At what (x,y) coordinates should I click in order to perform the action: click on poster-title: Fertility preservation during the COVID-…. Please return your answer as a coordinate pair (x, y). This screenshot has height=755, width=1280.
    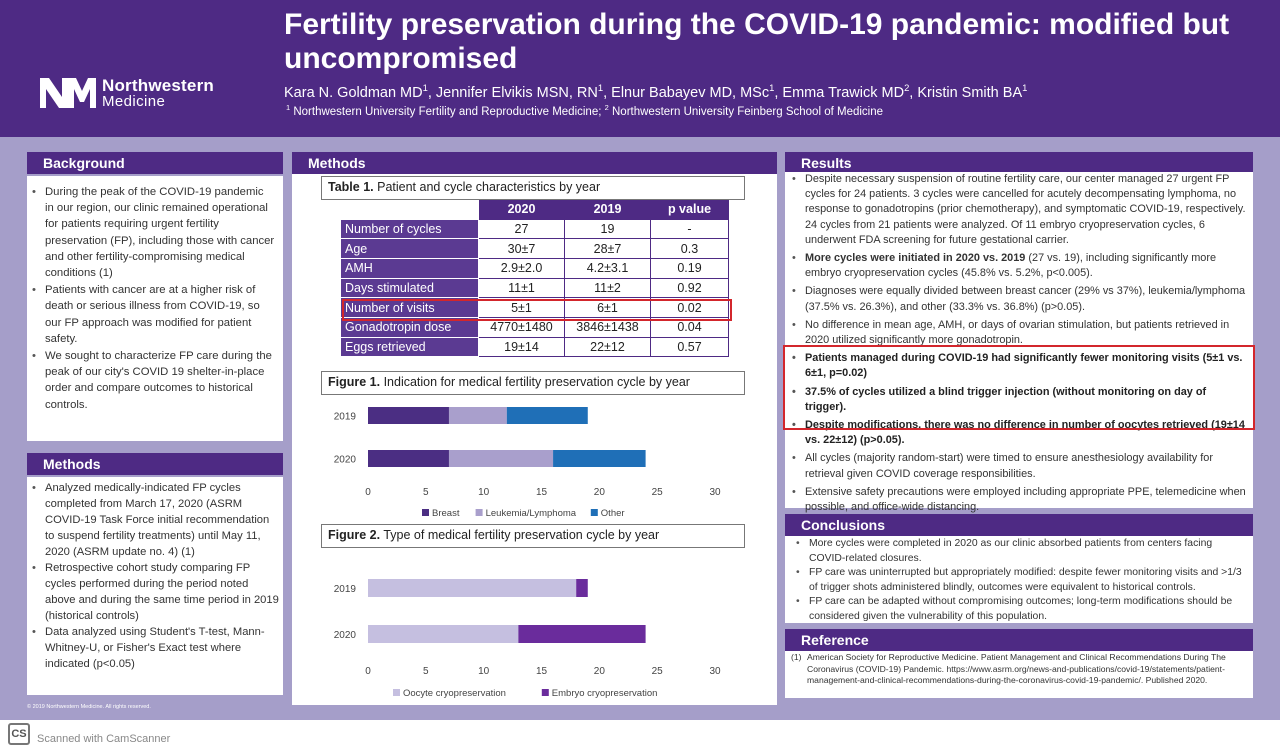
    Looking at the image, I should click on (757, 41).